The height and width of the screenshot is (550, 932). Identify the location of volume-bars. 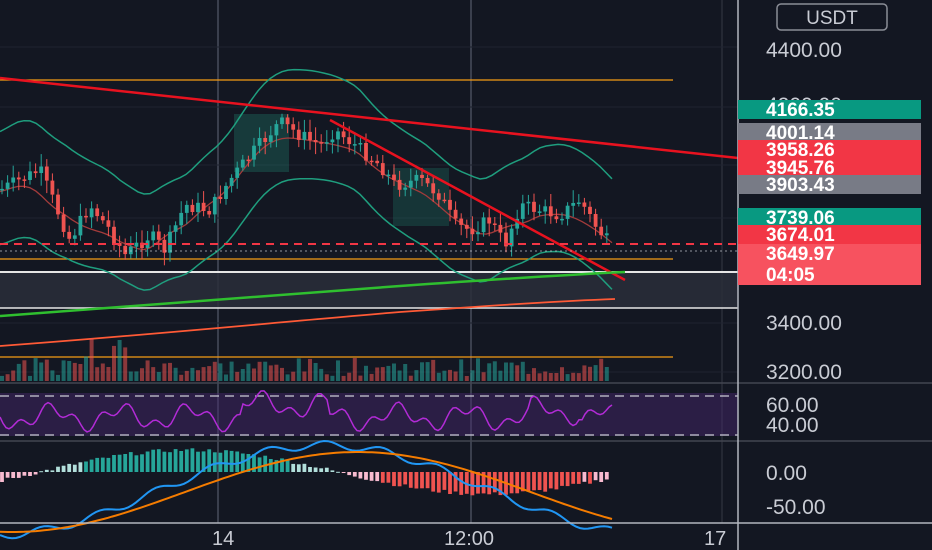
(304, 359).